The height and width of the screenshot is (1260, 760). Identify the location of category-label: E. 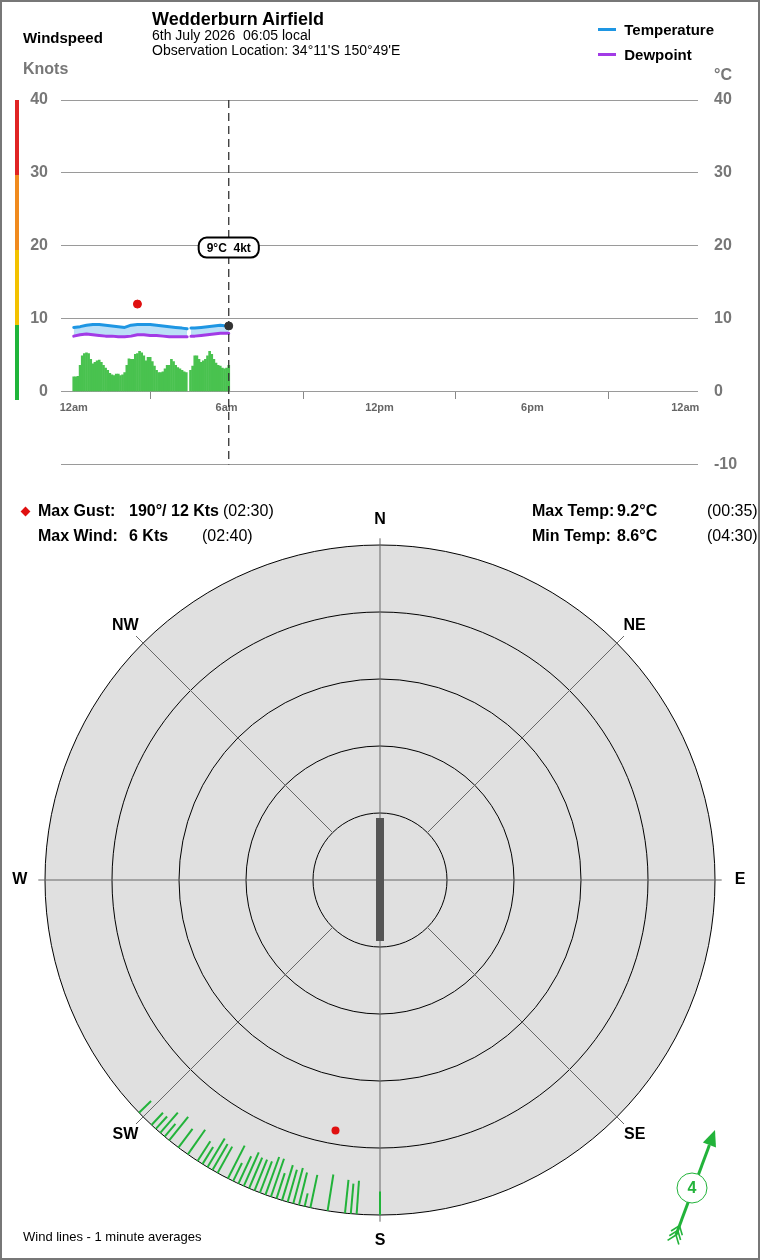
(740, 879).